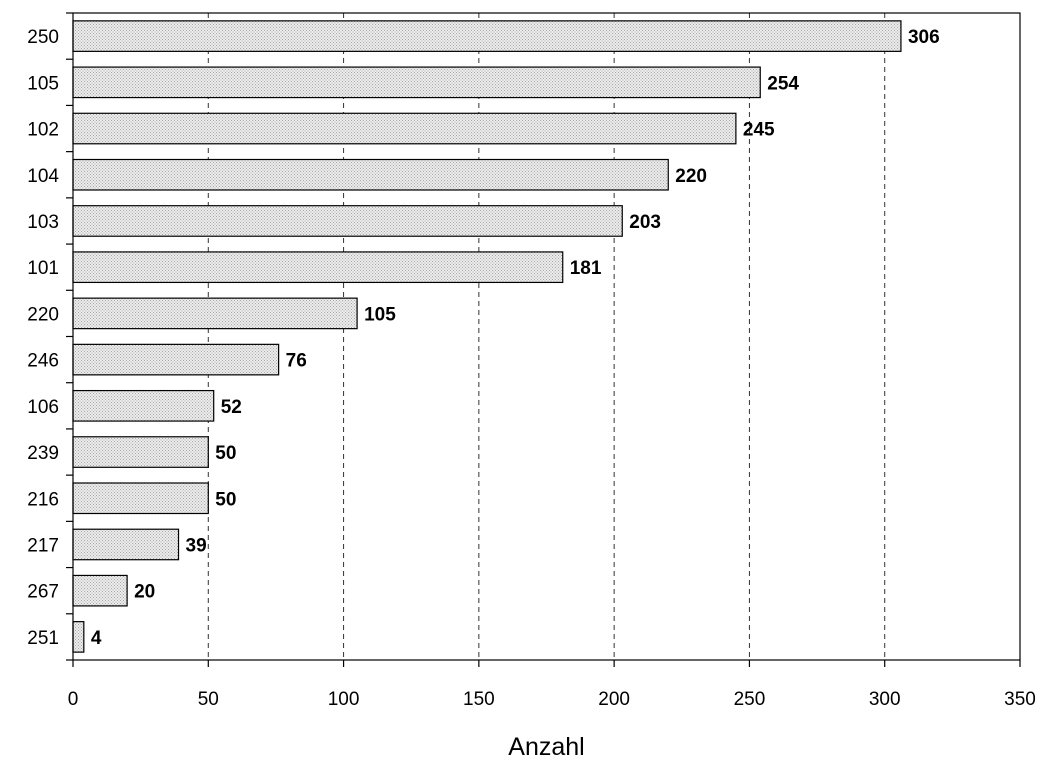  What do you see at coordinates (380, 314) in the screenshot?
I see `data-label: 105` at bounding box center [380, 314].